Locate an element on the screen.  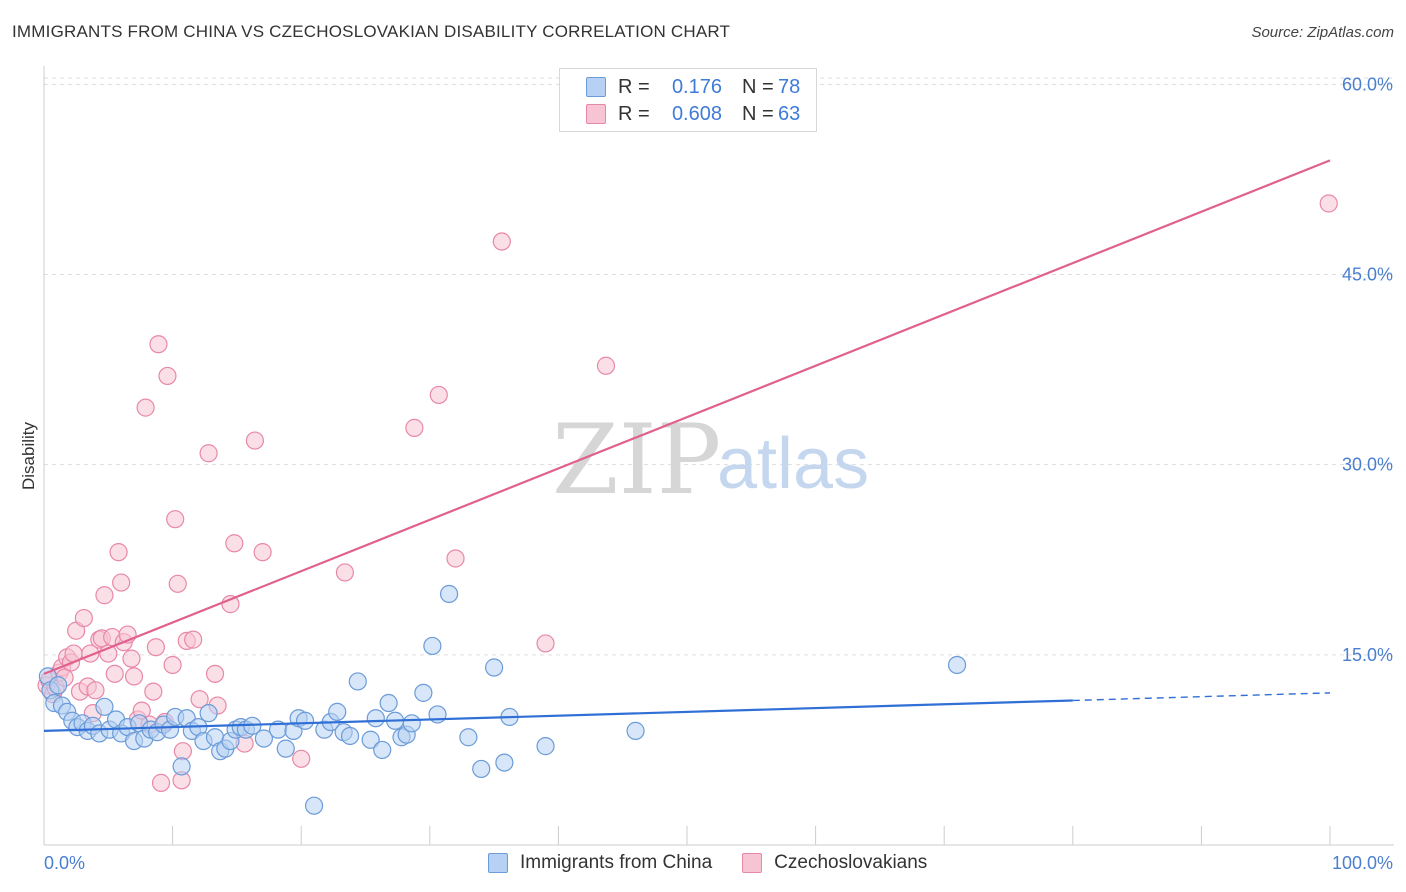
series-legend: Immigrants from China Czechoslovakians is located at coordinates (722, 863).